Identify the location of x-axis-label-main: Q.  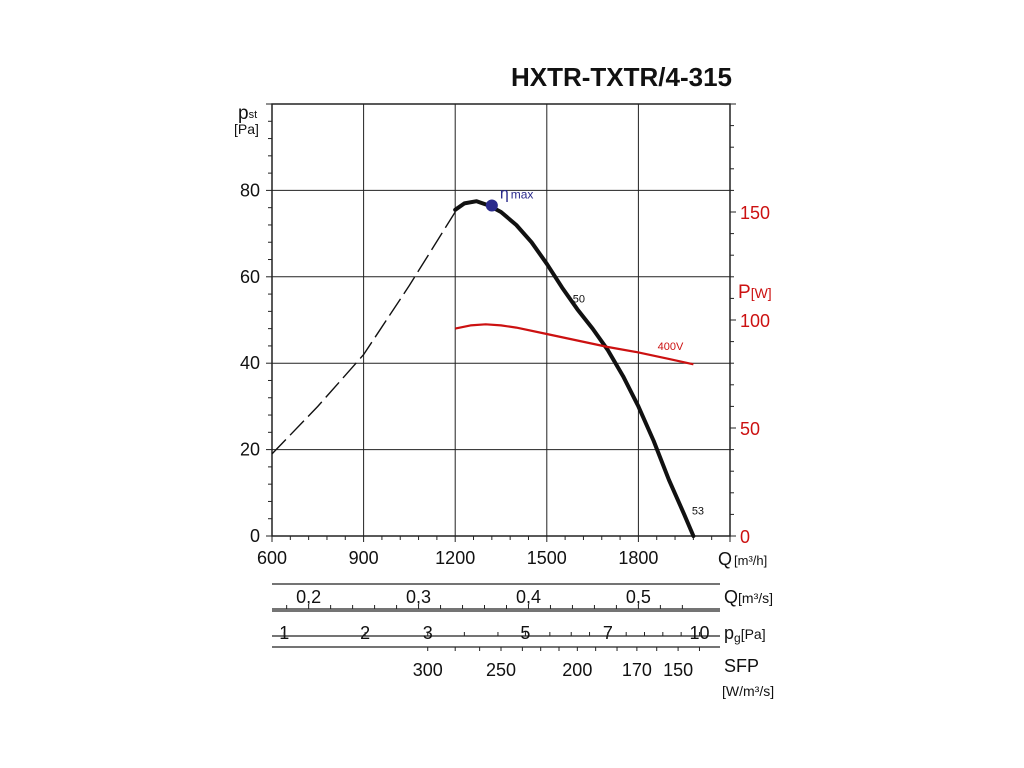
(725, 559).